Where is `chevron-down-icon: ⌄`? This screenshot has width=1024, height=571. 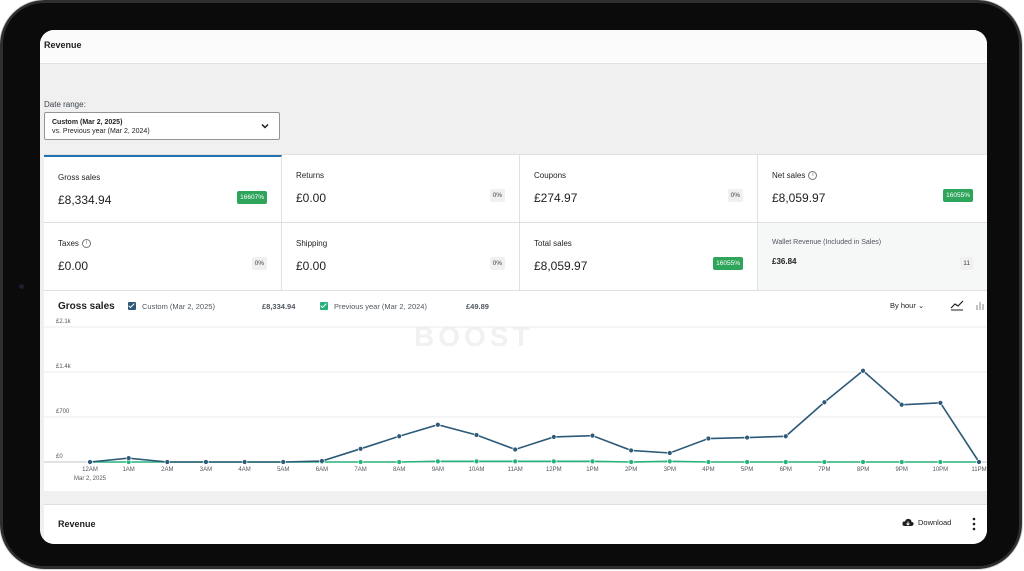
chevron-down-icon: ⌄ is located at coordinates (921, 305).